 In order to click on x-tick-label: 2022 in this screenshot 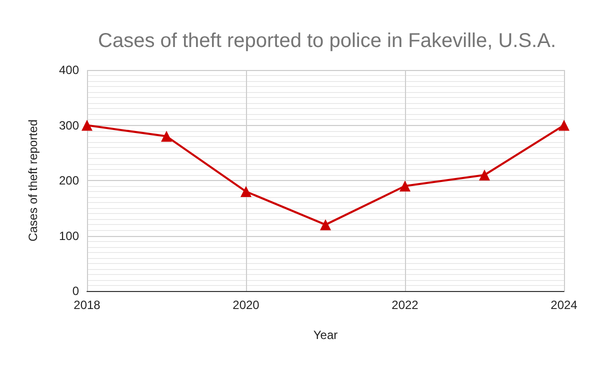, I will do `click(405, 305)`.